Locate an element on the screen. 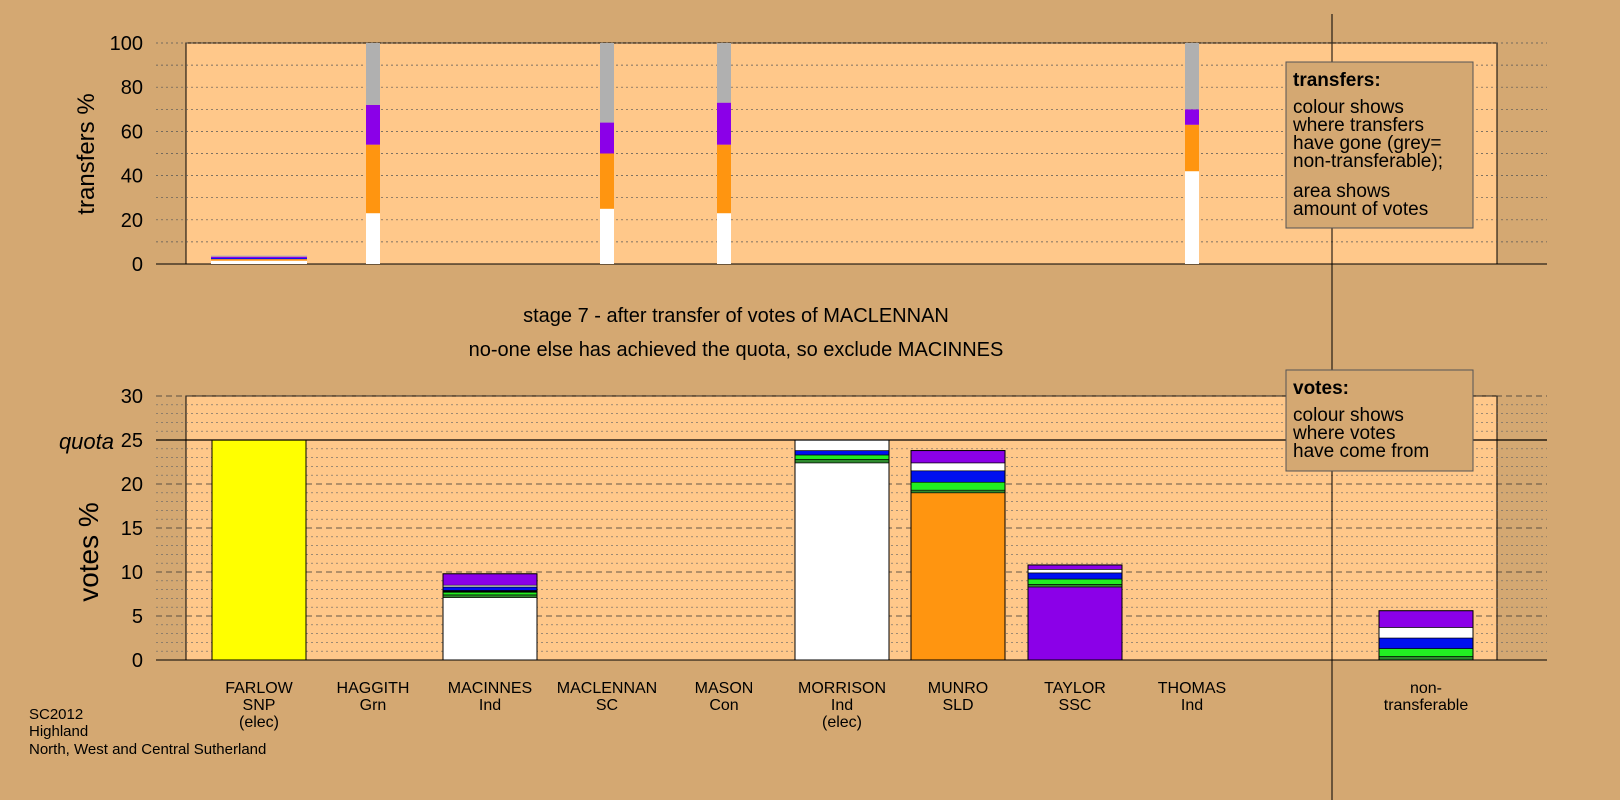 This screenshot has width=1620, height=800. transfers-legend-line-2: where transfers is located at coordinates (1358, 125).